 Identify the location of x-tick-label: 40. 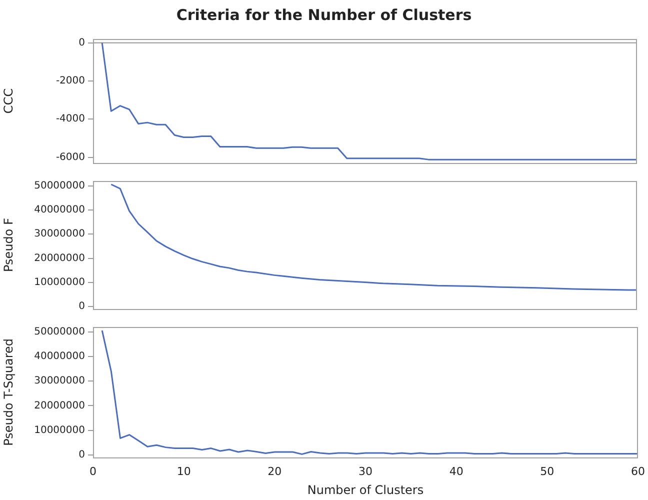
(456, 471).